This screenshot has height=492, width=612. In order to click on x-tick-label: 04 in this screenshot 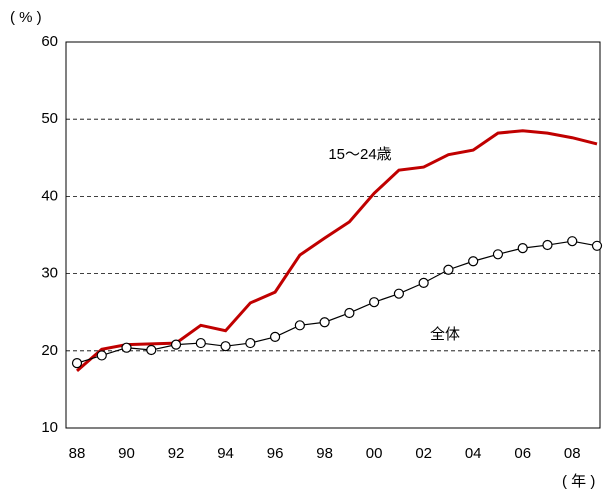, I will do `click(473, 453)`.